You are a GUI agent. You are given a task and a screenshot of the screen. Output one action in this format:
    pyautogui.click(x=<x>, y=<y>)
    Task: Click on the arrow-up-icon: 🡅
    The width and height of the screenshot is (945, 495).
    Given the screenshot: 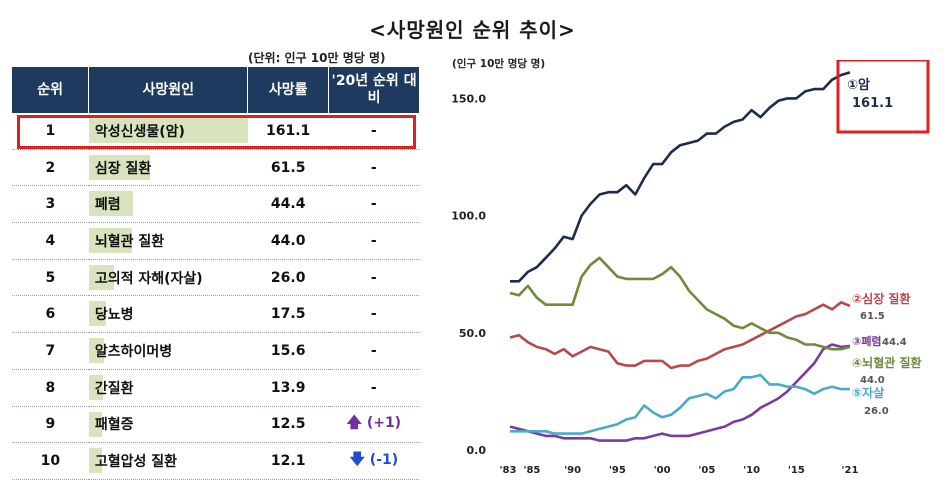 What is the action you would take?
    pyautogui.click(x=354, y=421)
    